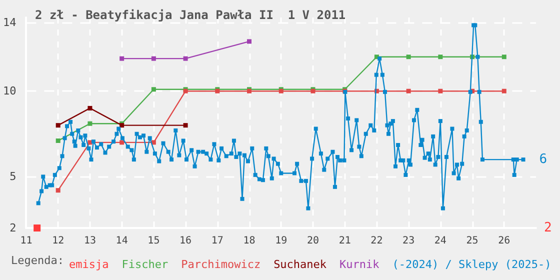 This screenshot has width=560, height=280. I want to click on x-tick-label: 19, so click(281, 241).